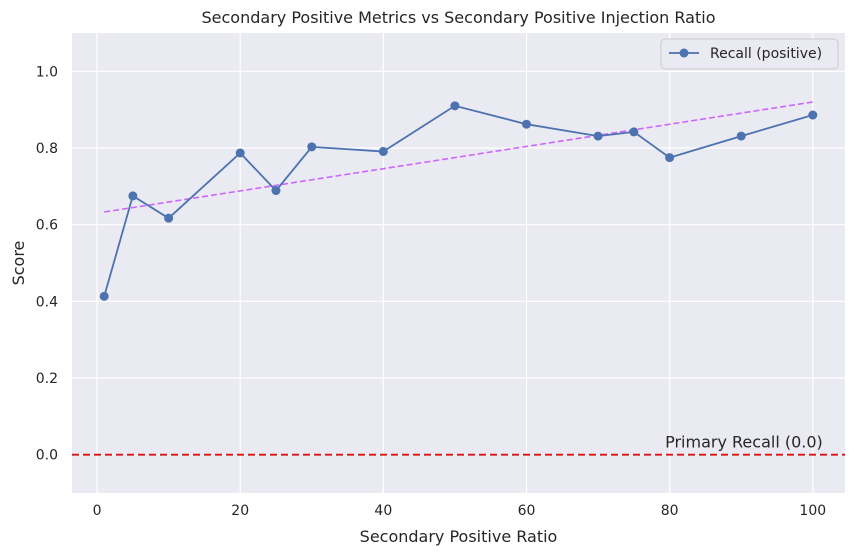  I want to click on y-tick-label: 0.4, so click(47, 302).